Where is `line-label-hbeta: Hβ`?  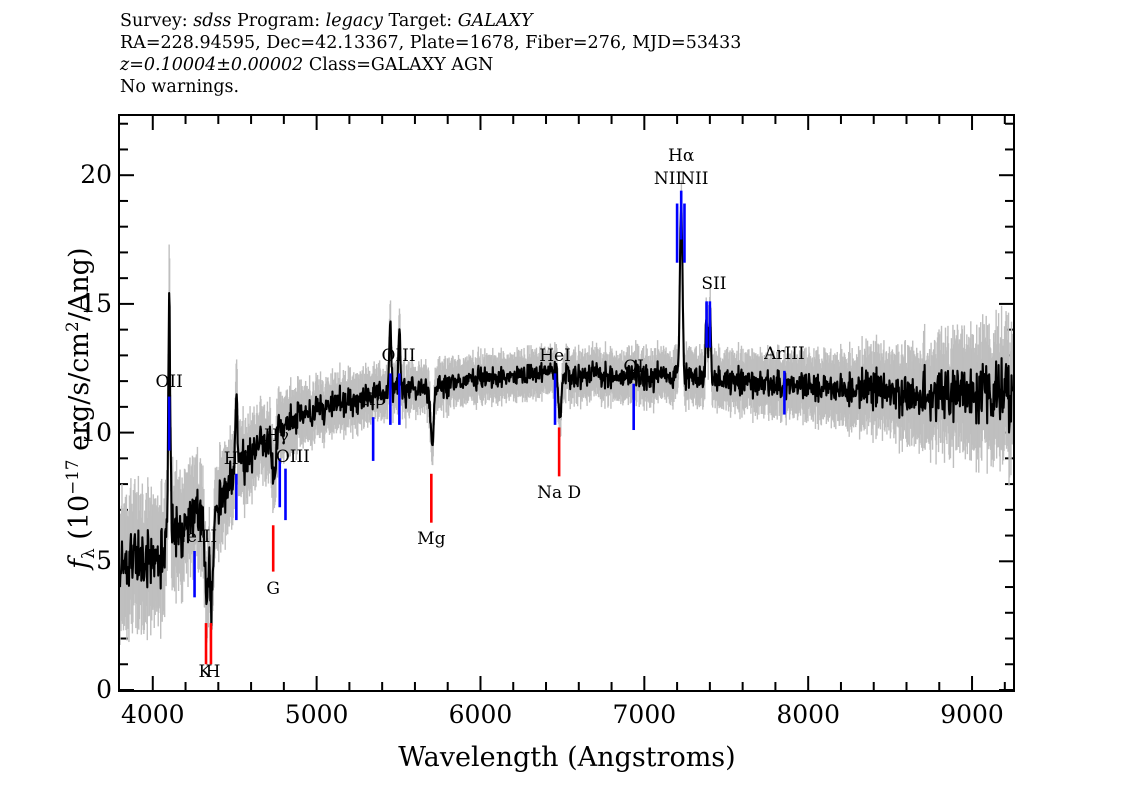
line-label-hbeta: Hβ is located at coordinates (373, 400).